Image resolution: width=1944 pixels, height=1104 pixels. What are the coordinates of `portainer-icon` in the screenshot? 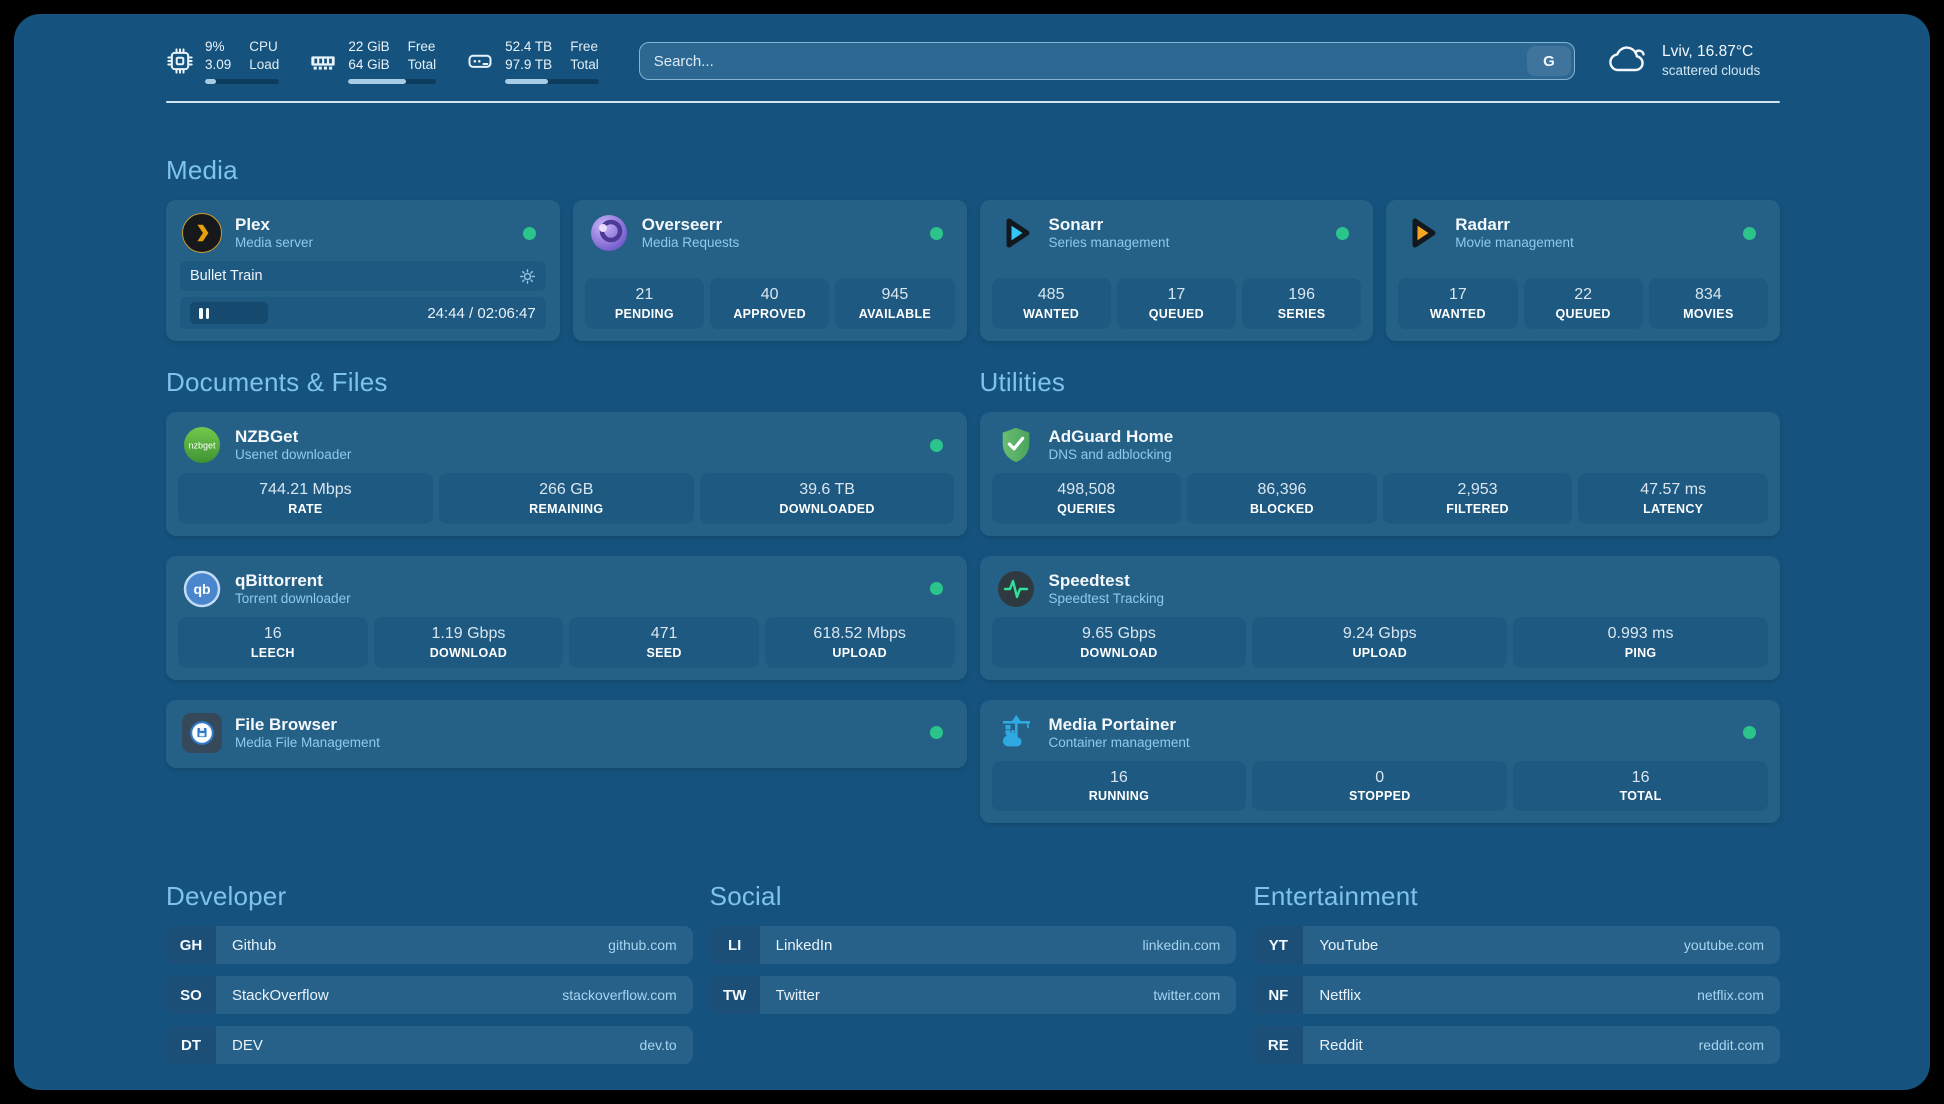 It's located at (1016, 733).